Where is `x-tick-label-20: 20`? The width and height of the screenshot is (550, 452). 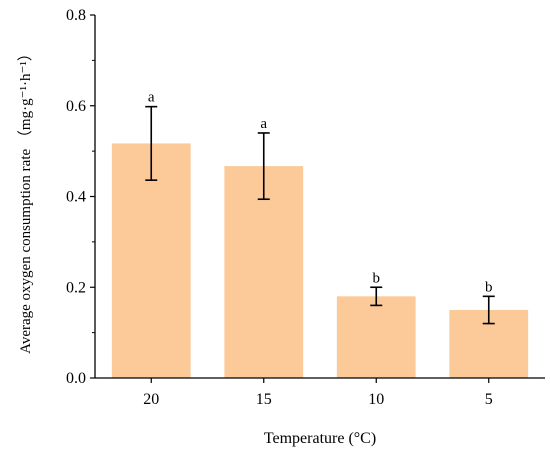
x-tick-label-20: 20 is located at coordinates (151, 399).